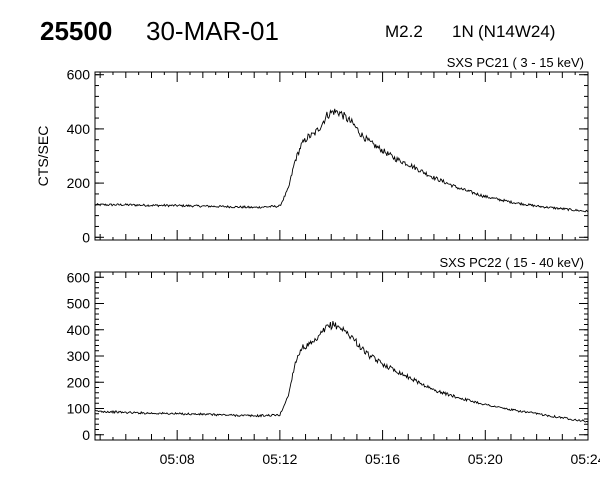  What do you see at coordinates (79, 75) in the screenshot?
I see `y-tick-label-1: 600` at bounding box center [79, 75].